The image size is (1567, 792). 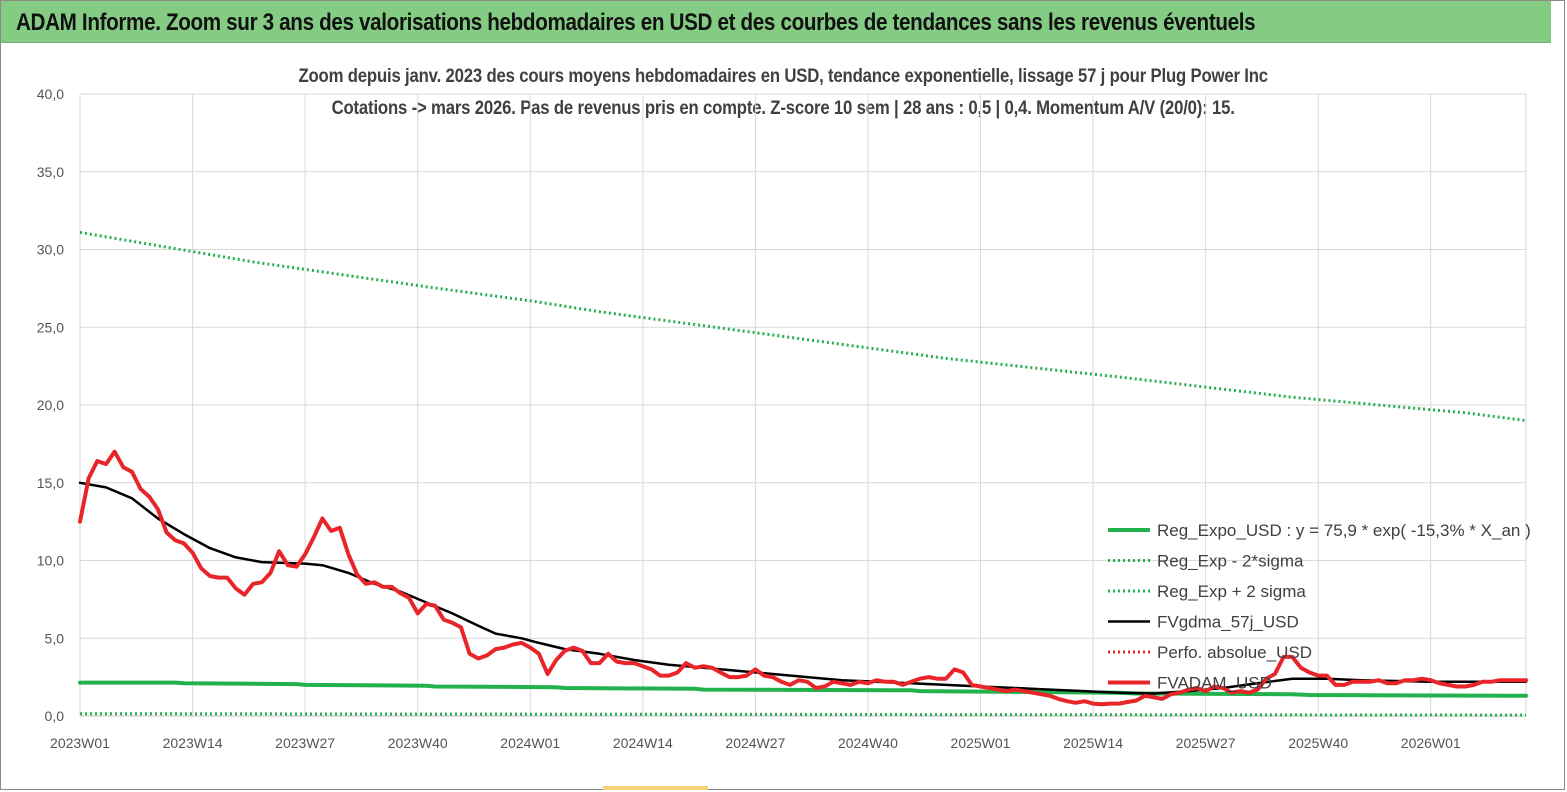 What do you see at coordinates (1231, 591) in the screenshot?
I see `legend-label: Reg_Exp + 2 sigma` at bounding box center [1231, 591].